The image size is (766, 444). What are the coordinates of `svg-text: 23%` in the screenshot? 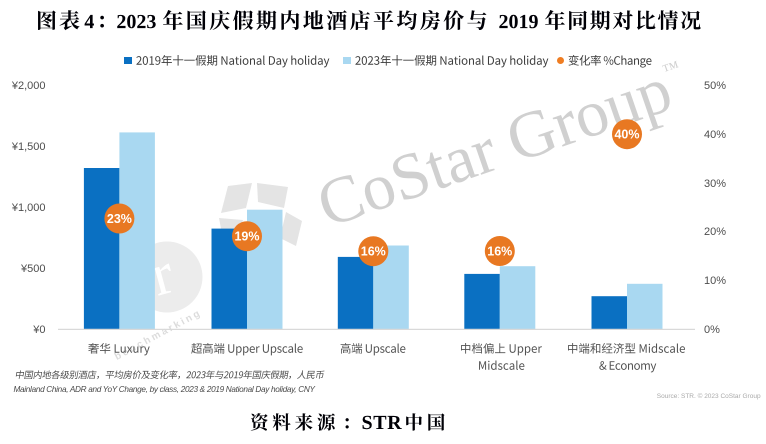 It's located at (119, 219).